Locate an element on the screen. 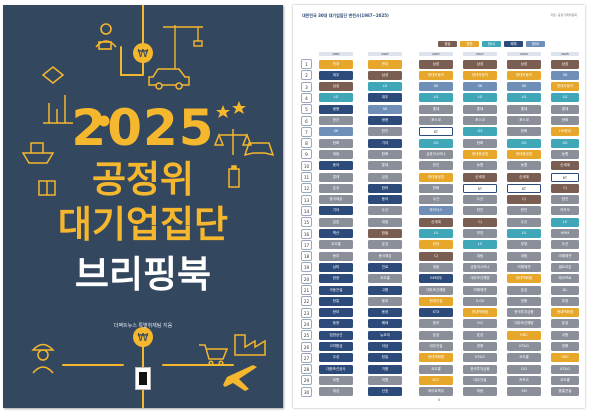 The height and width of the screenshot is (414, 589). page-title: 대한민국 30대 대기업집단 변천사(1987~2025) is located at coordinates (345, 15).